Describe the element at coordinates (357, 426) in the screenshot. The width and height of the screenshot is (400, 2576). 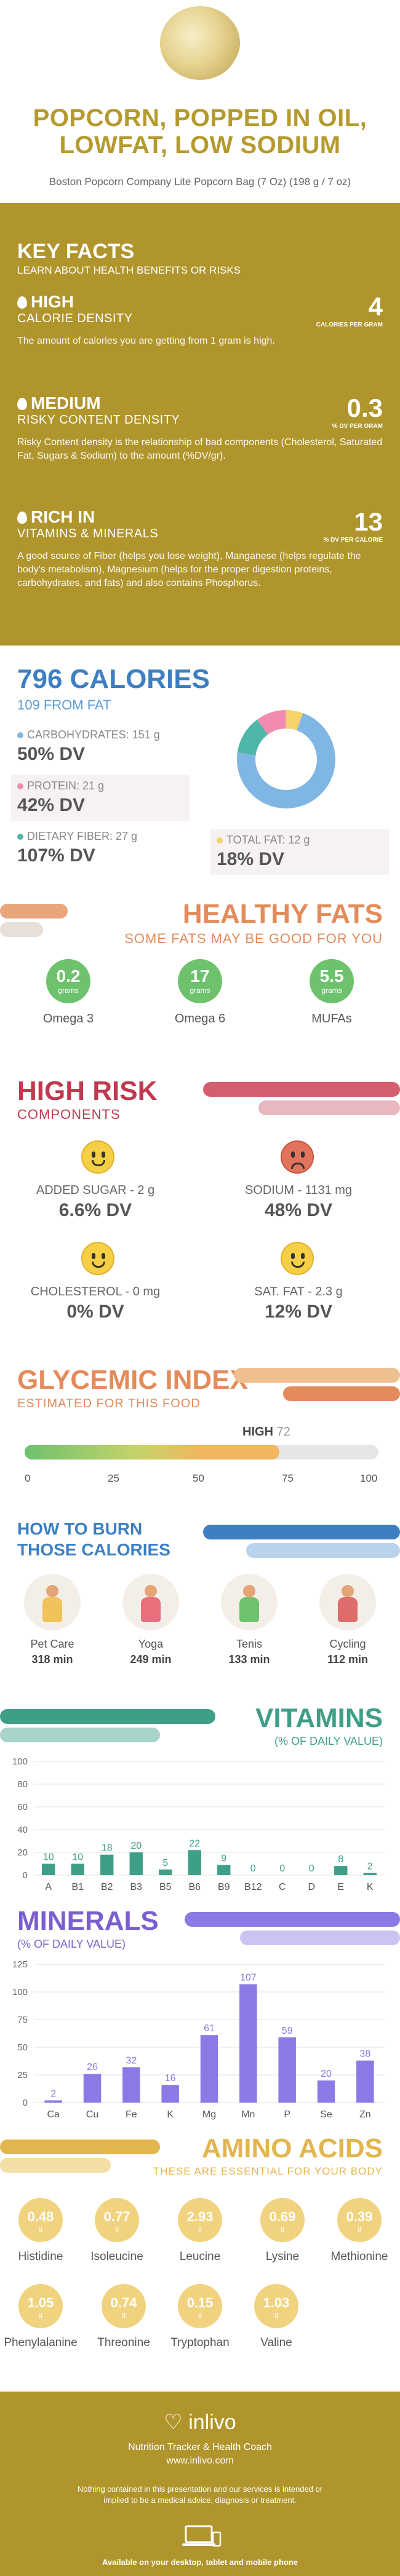
I see `fact-unit: % DV PER GRAM` at that location.